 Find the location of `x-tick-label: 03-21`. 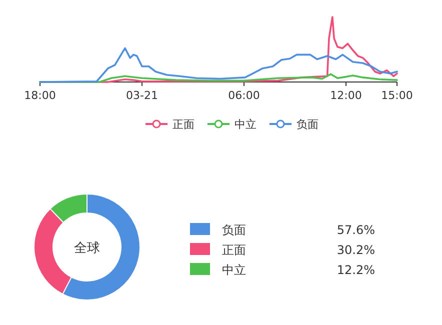

x-tick-label: 03-21 is located at coordinates (142, 95).